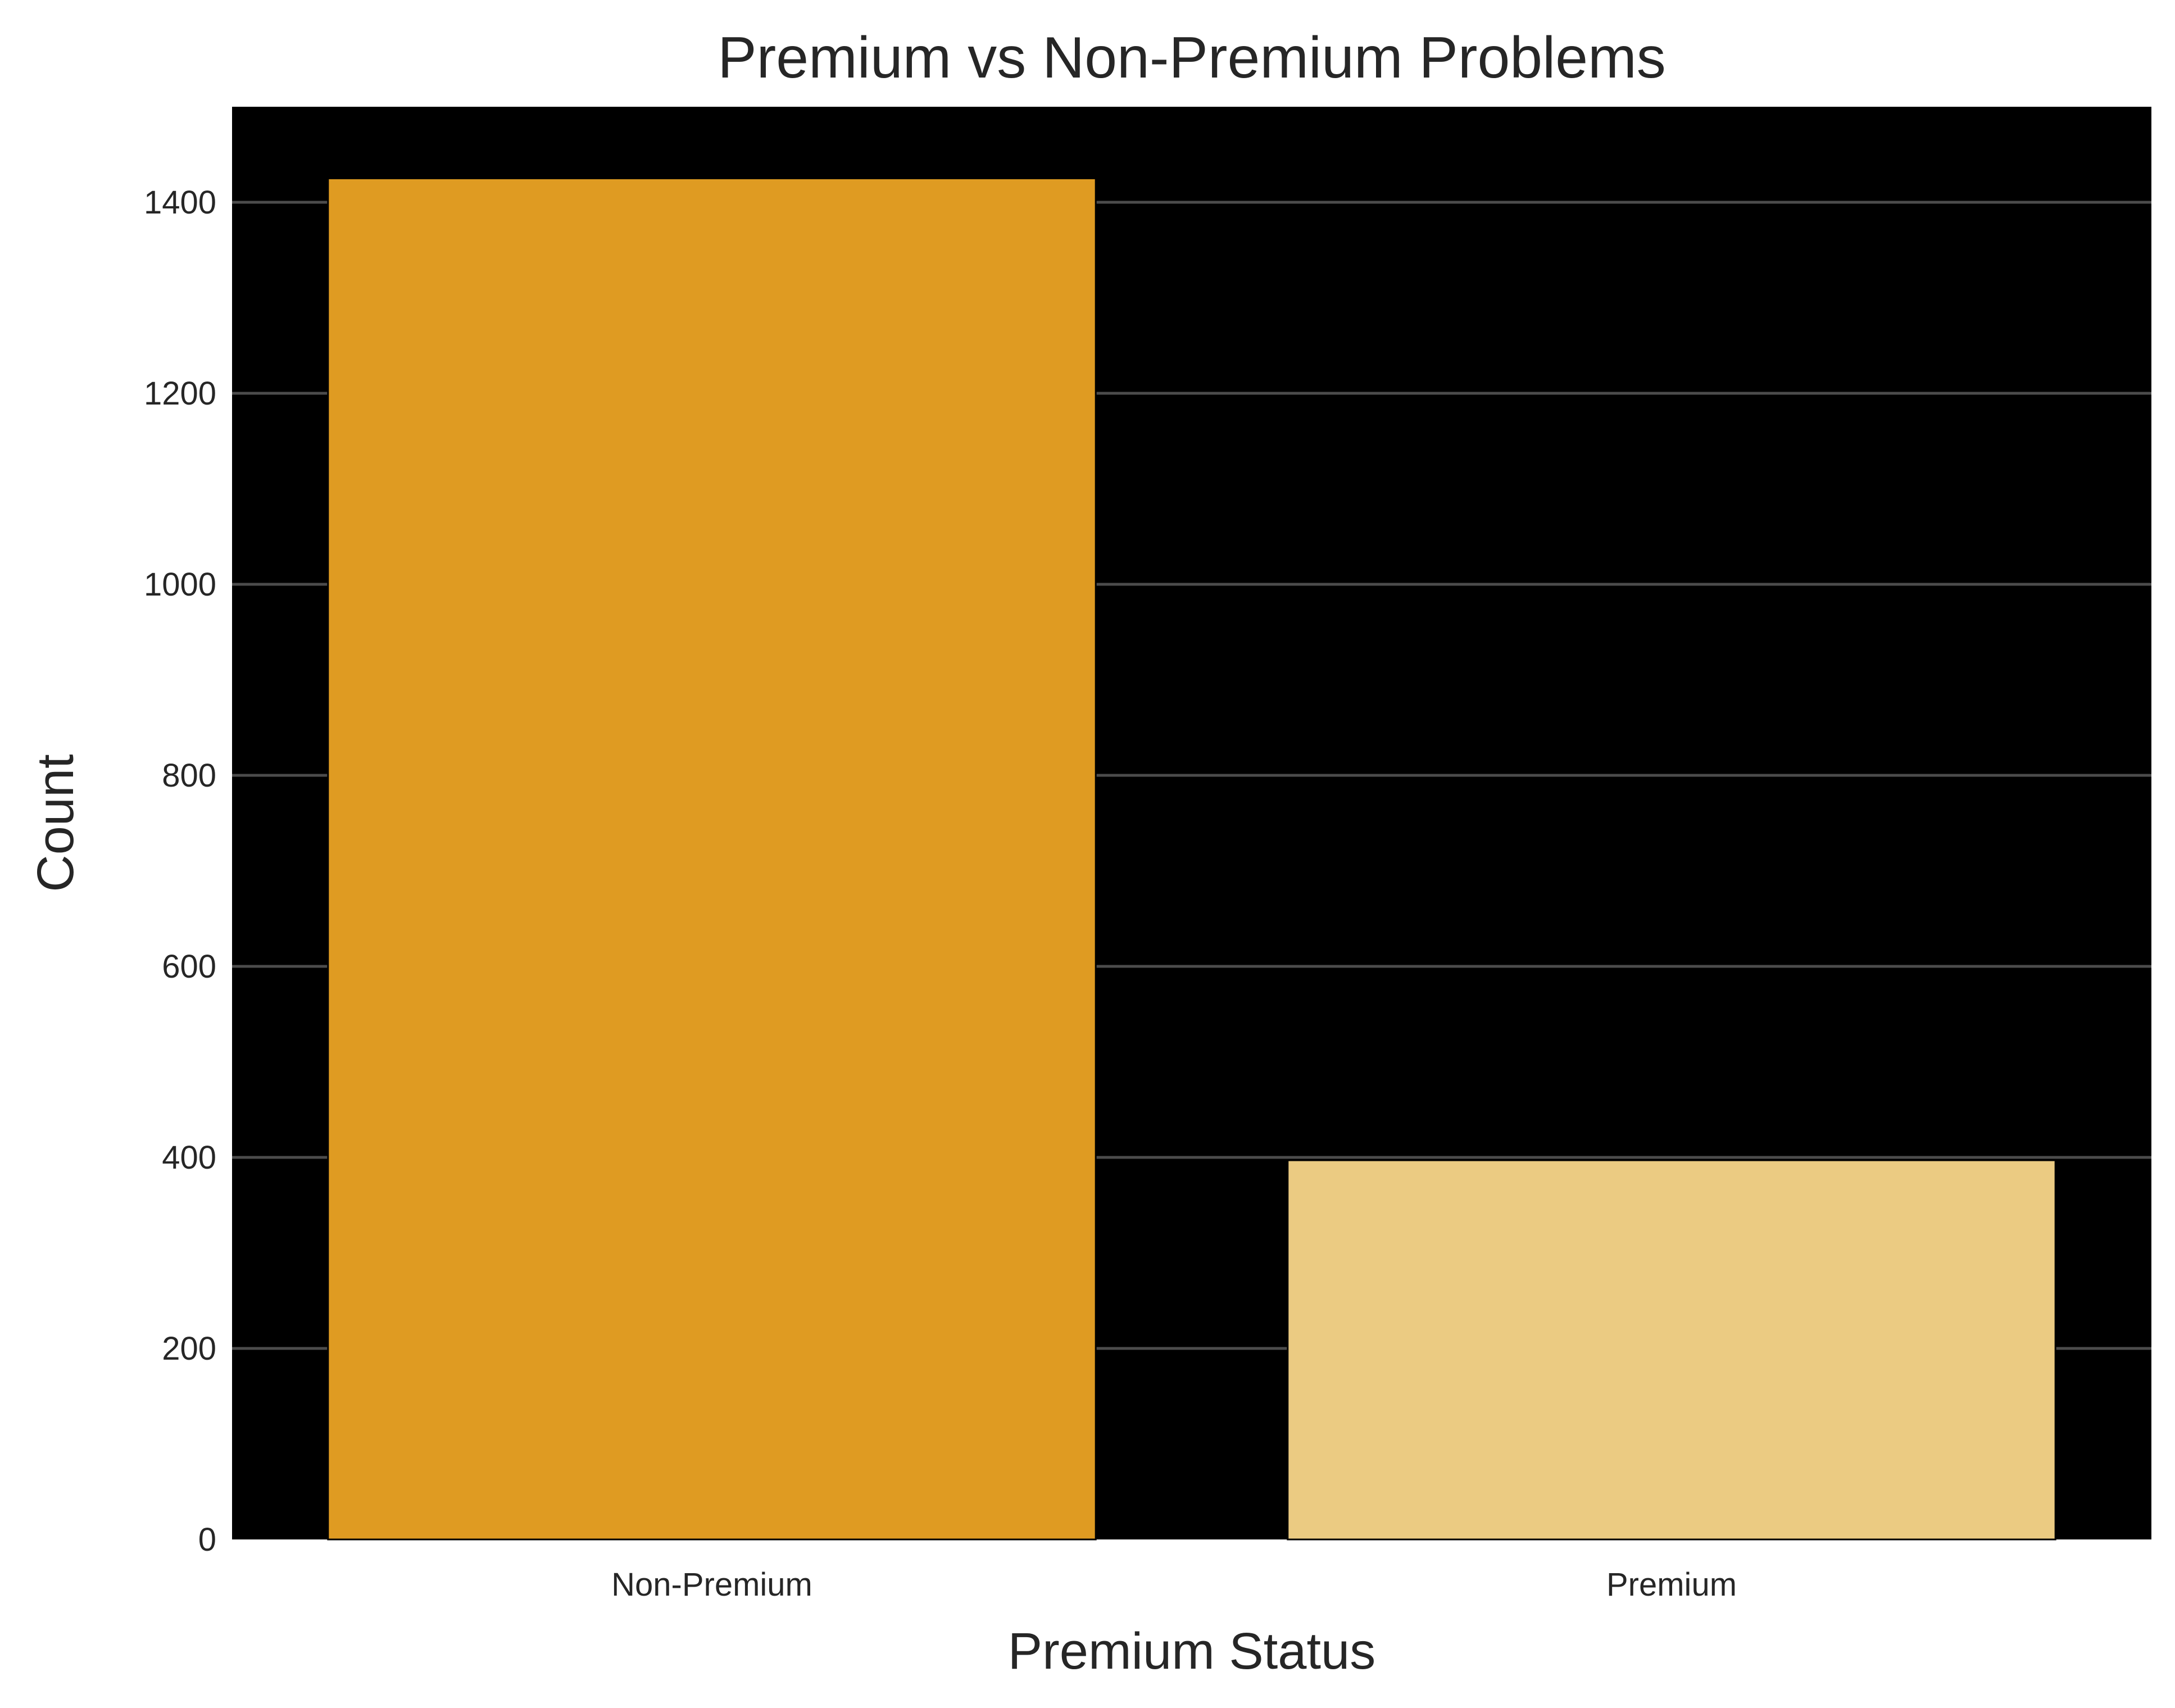  Describe the element at coordinates (1191, 57) in the screenshot. I see `chart-title: Premium vs Non-Premium Problems` at that location.